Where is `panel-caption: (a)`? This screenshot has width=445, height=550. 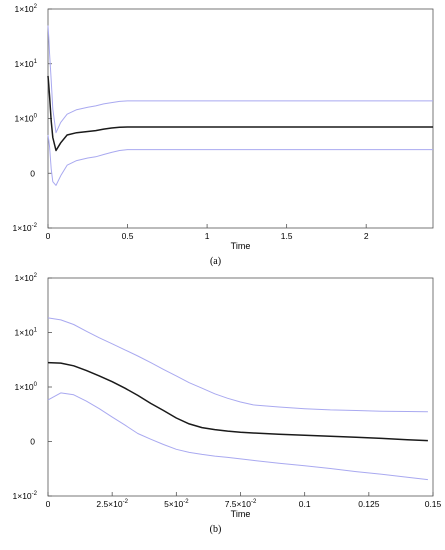 panel-caption: (a) is located at coordinates (215, 261).